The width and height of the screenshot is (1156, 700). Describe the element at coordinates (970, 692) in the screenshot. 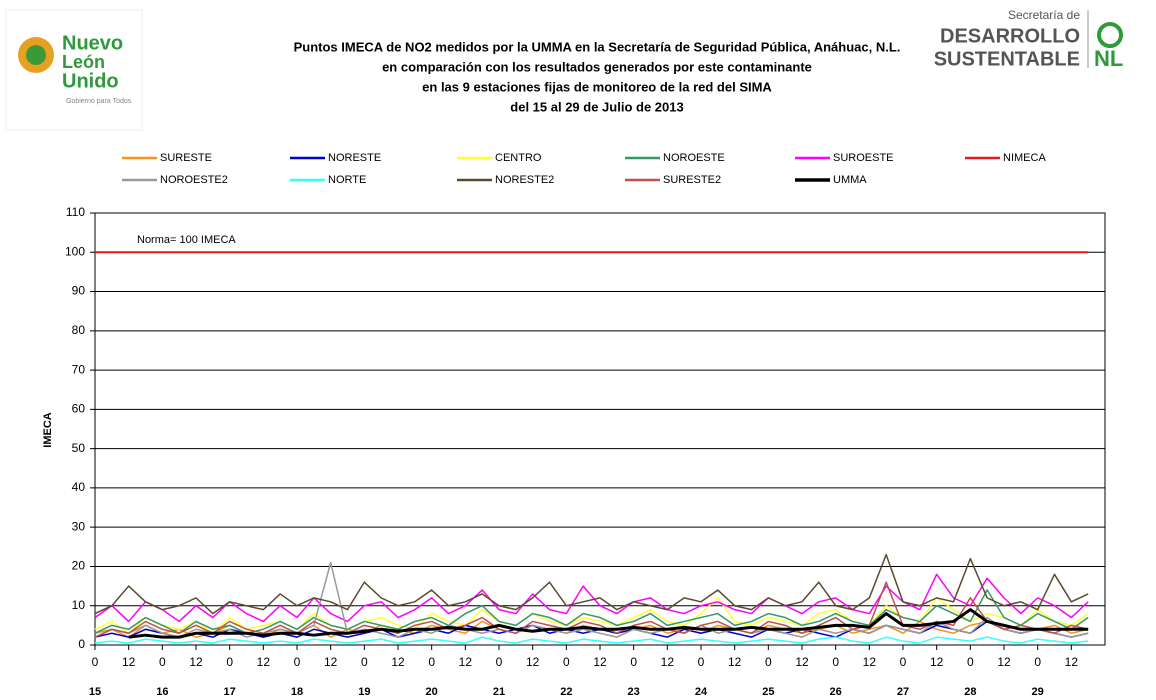

I see `day-label: 28` at that location.